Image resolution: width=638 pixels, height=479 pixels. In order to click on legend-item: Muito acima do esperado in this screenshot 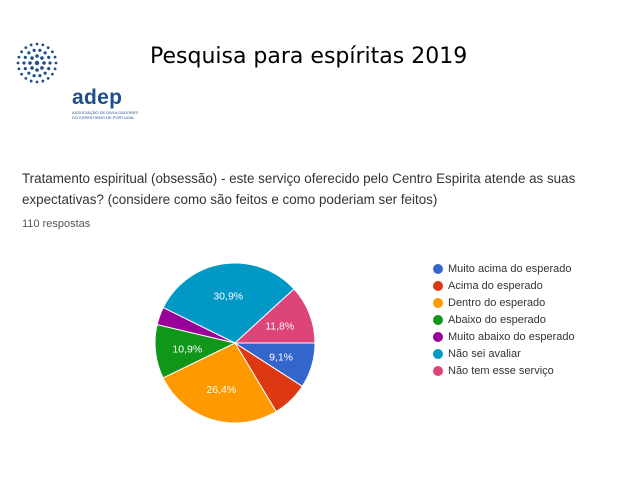, I will do `click(504, 268)`.